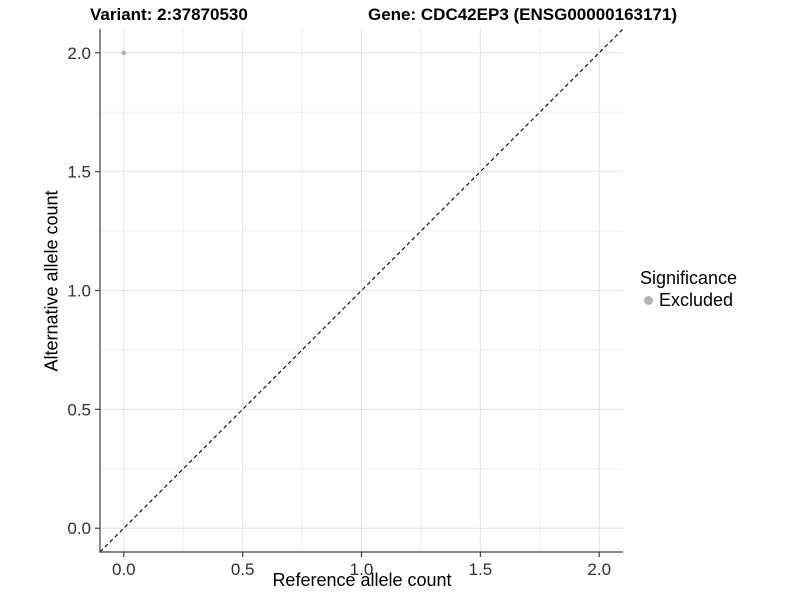 This screenshot has width=800, height=600. Describe the element at coordinates (362, 569) in the screenshot. I see `x-tick-label: 1.0` at that location.